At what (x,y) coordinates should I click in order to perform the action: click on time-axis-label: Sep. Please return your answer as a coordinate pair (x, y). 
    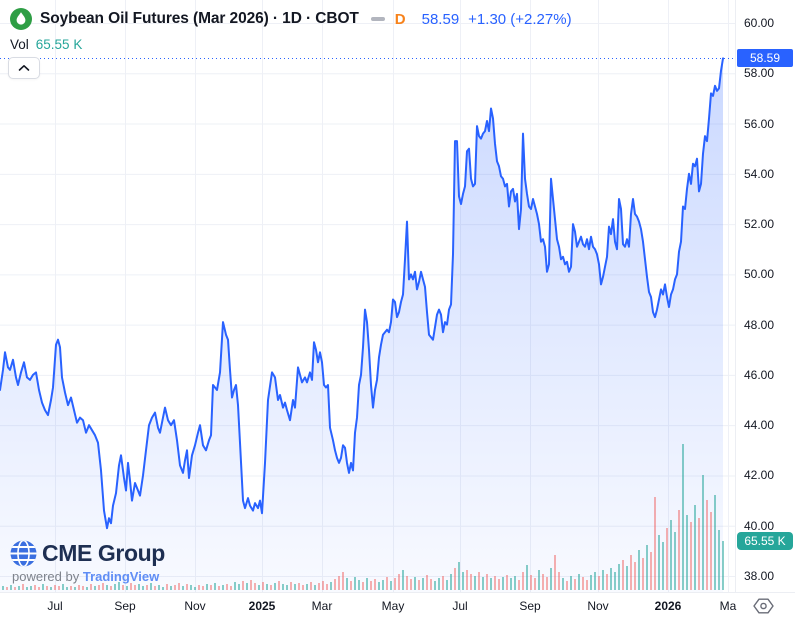
    Looking at the image, I should click on (125, 606).